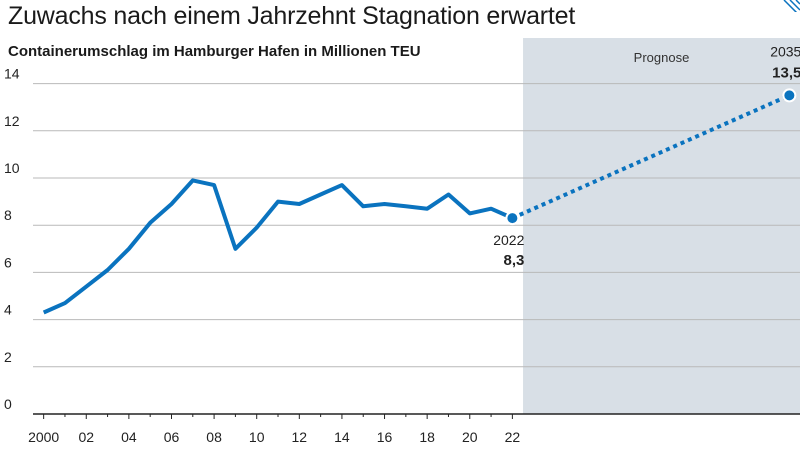  I want to click on x-tick-label: 14, so click(342, 437).